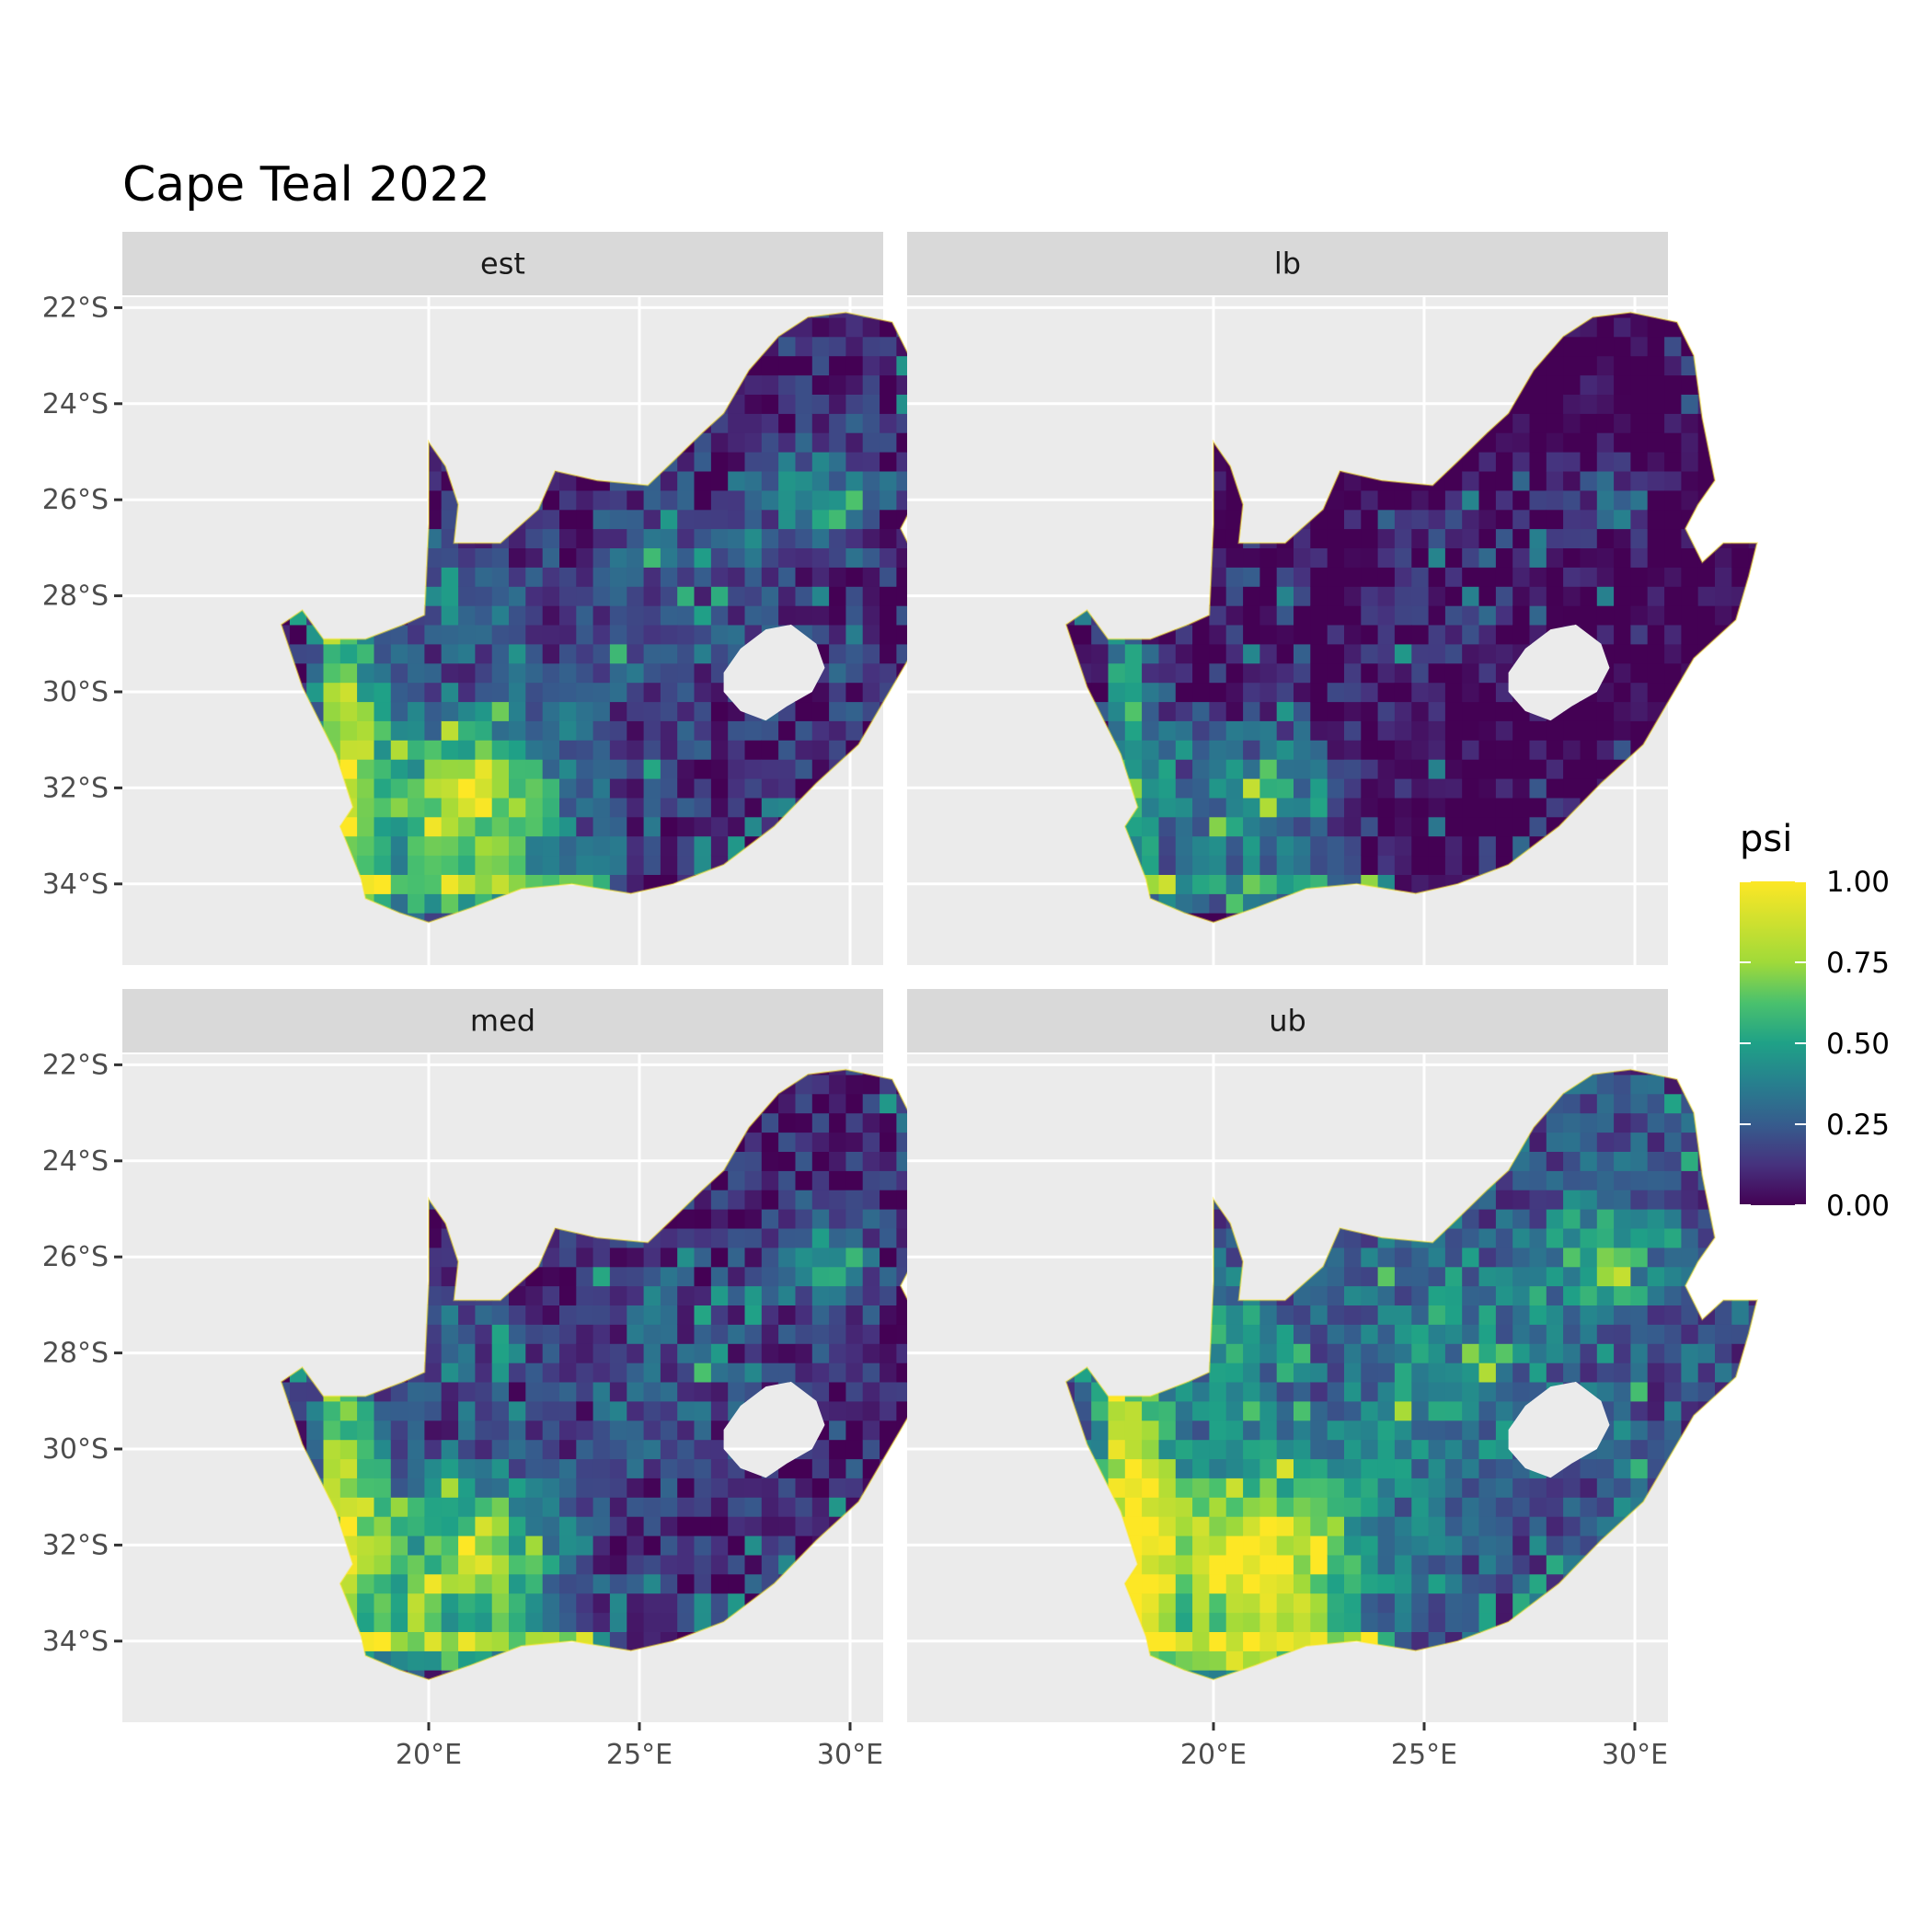  Describe the element at coordinates (1858, 1206) in the screenshot. I see `legend-label: 0.00` at that location.